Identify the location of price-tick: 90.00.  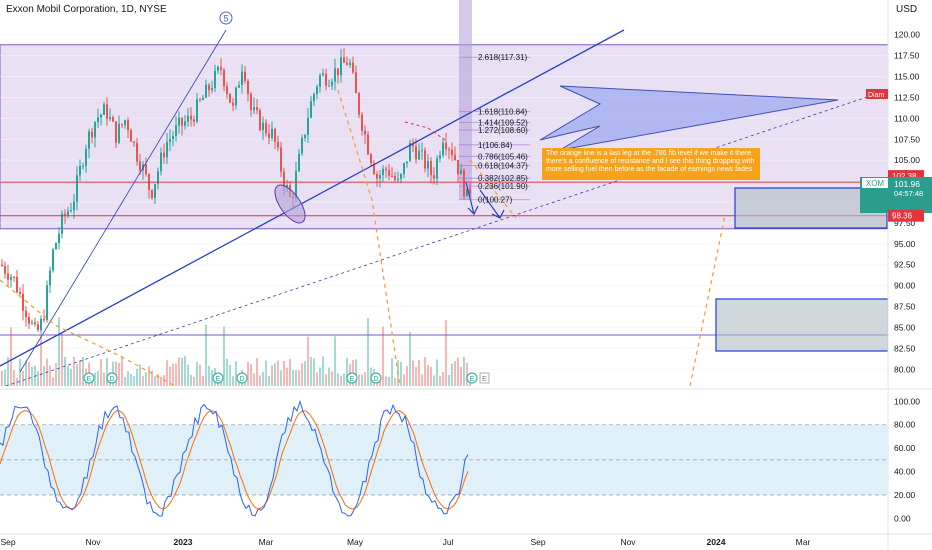
(905, 286).